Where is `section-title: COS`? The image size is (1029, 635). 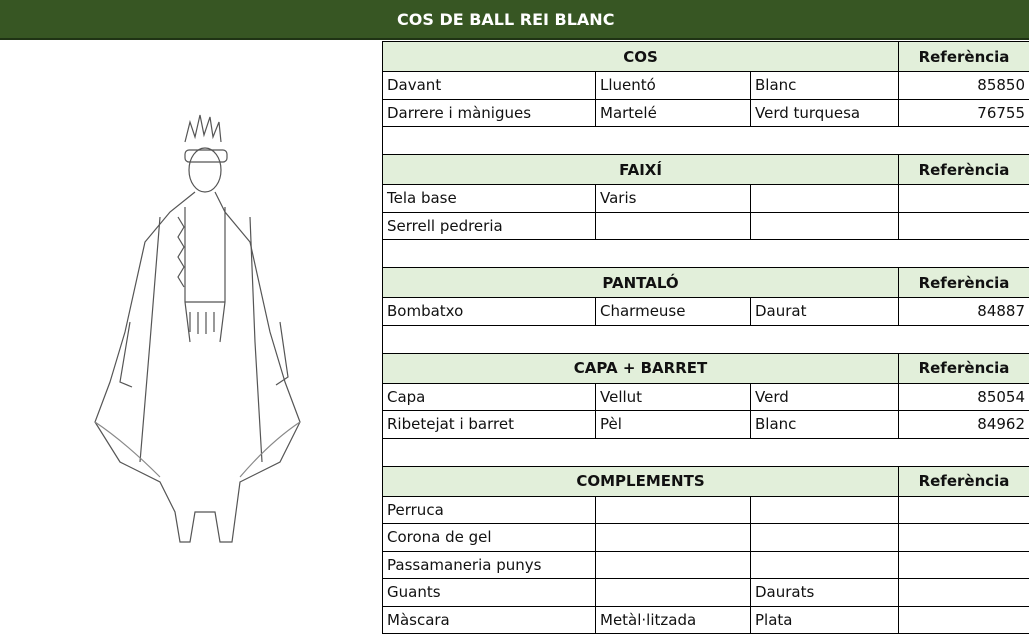
section-title: COS is located at coordinates (640, 56).